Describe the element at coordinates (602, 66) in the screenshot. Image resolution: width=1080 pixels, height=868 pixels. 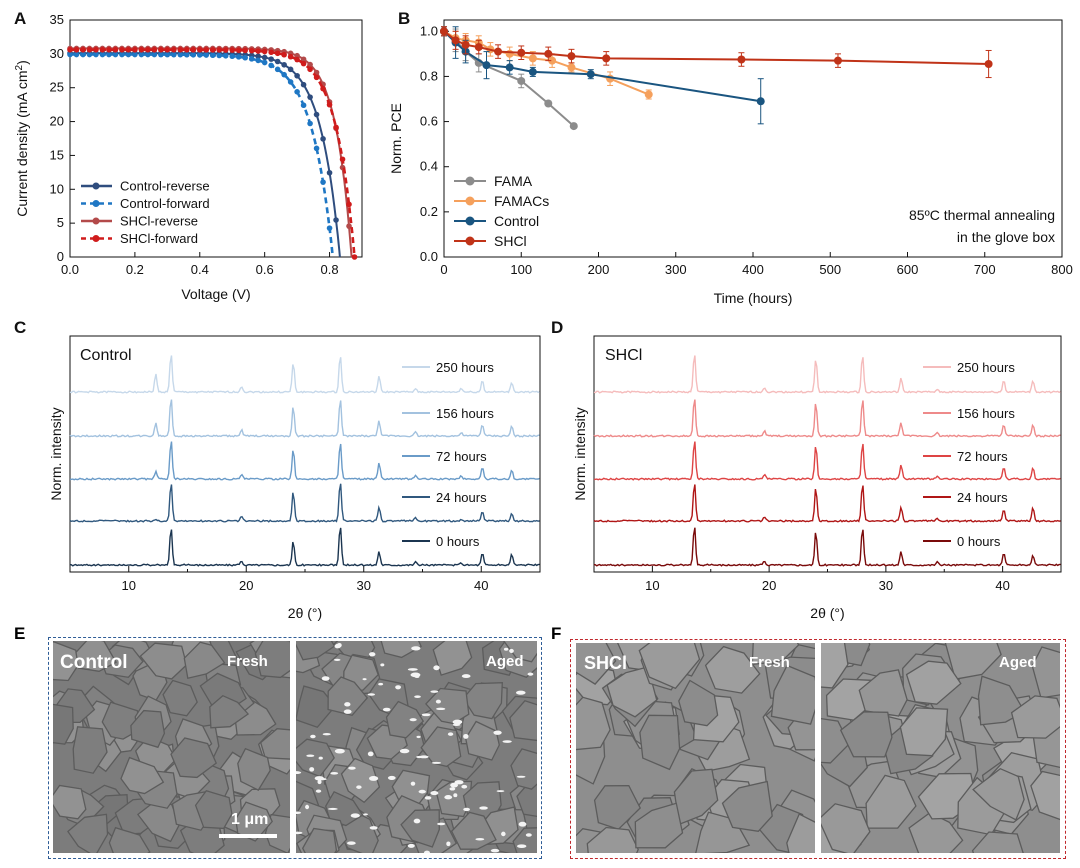
I see `panel-b-series-Control` at that location.